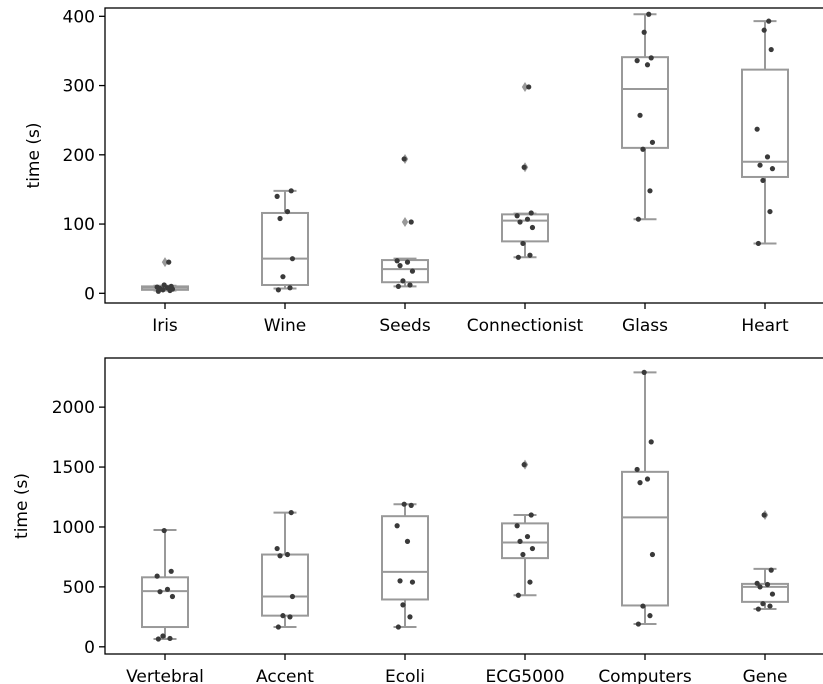 Image resolution: width=823 pixels, height=684 pixels. What do you see at coordinates (73, 528) in the screenshot?
I see `bottom-y-tick-label-2: 1000` at bounding box center [73, 528].